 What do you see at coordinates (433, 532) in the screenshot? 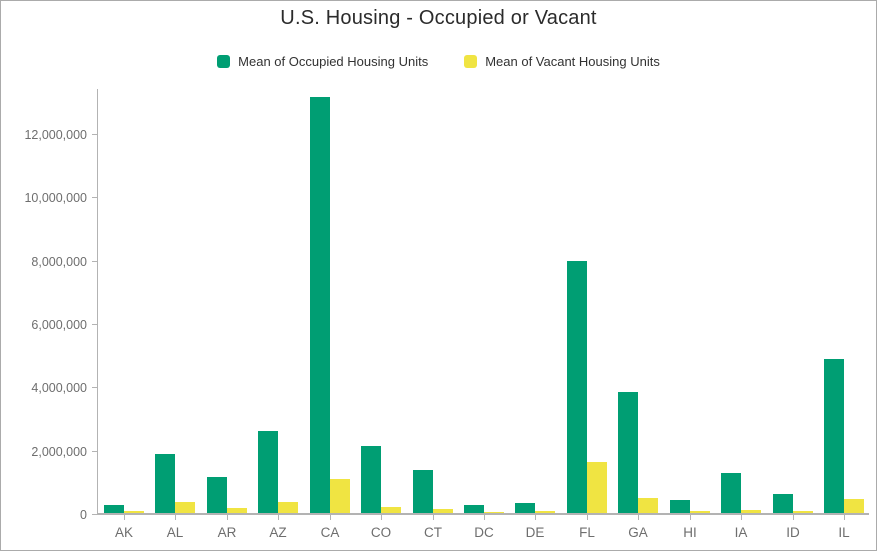
I see `x-axis-label-CT: CT` at bounding box center [433, 532].